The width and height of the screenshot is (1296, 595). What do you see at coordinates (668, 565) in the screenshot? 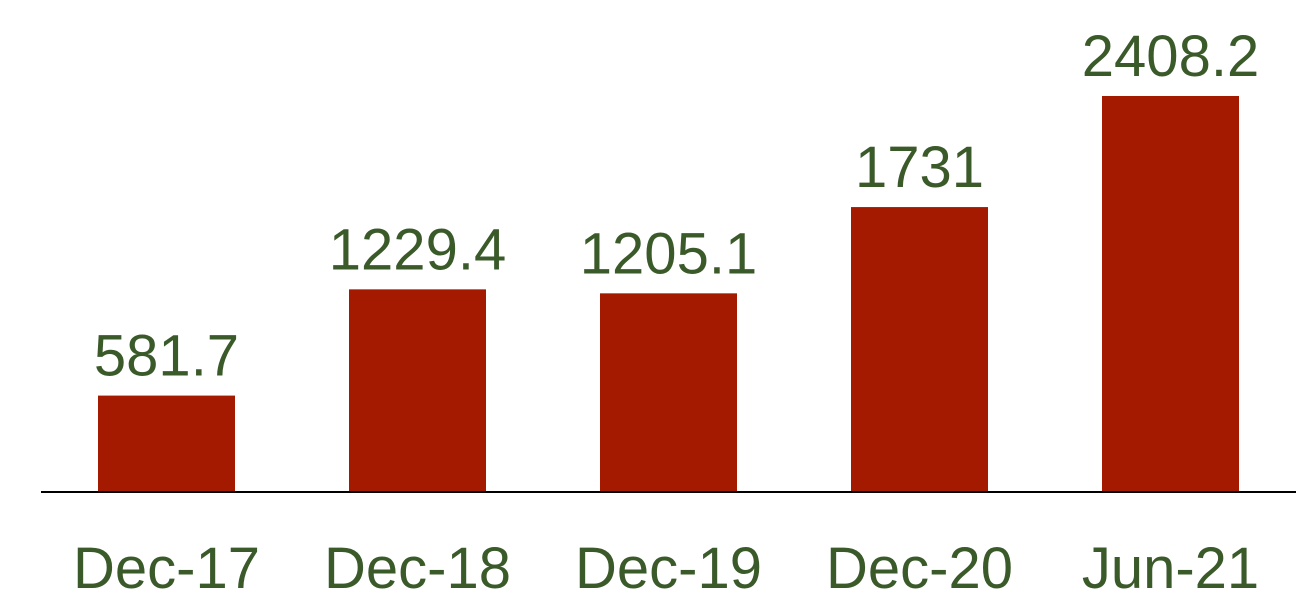
I see `x-tick-label: Dec-19` at bounding box center [668, 565].